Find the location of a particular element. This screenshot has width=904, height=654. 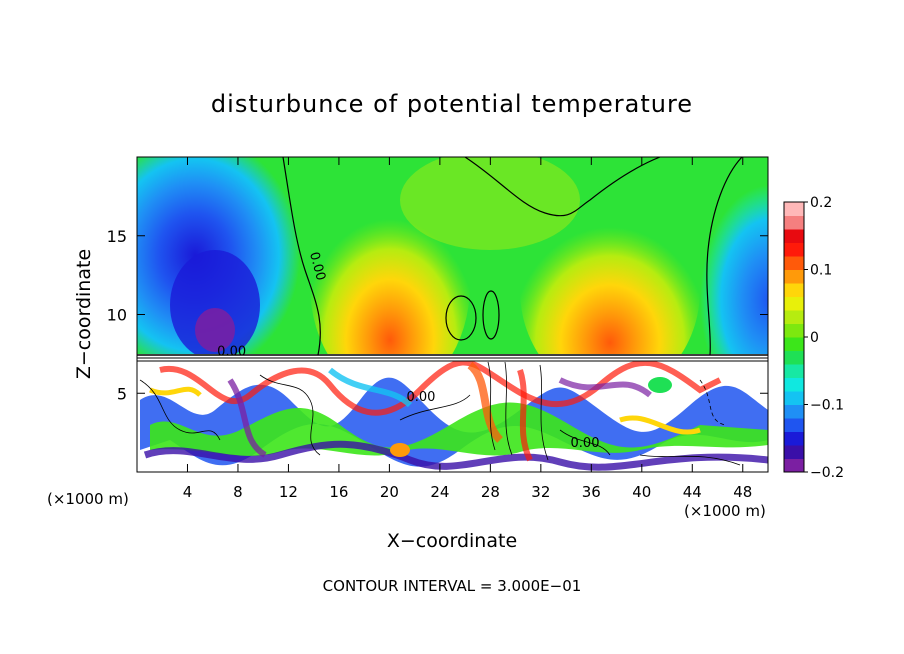

x-tick-label: 24 is located at coordinates (439, 492).